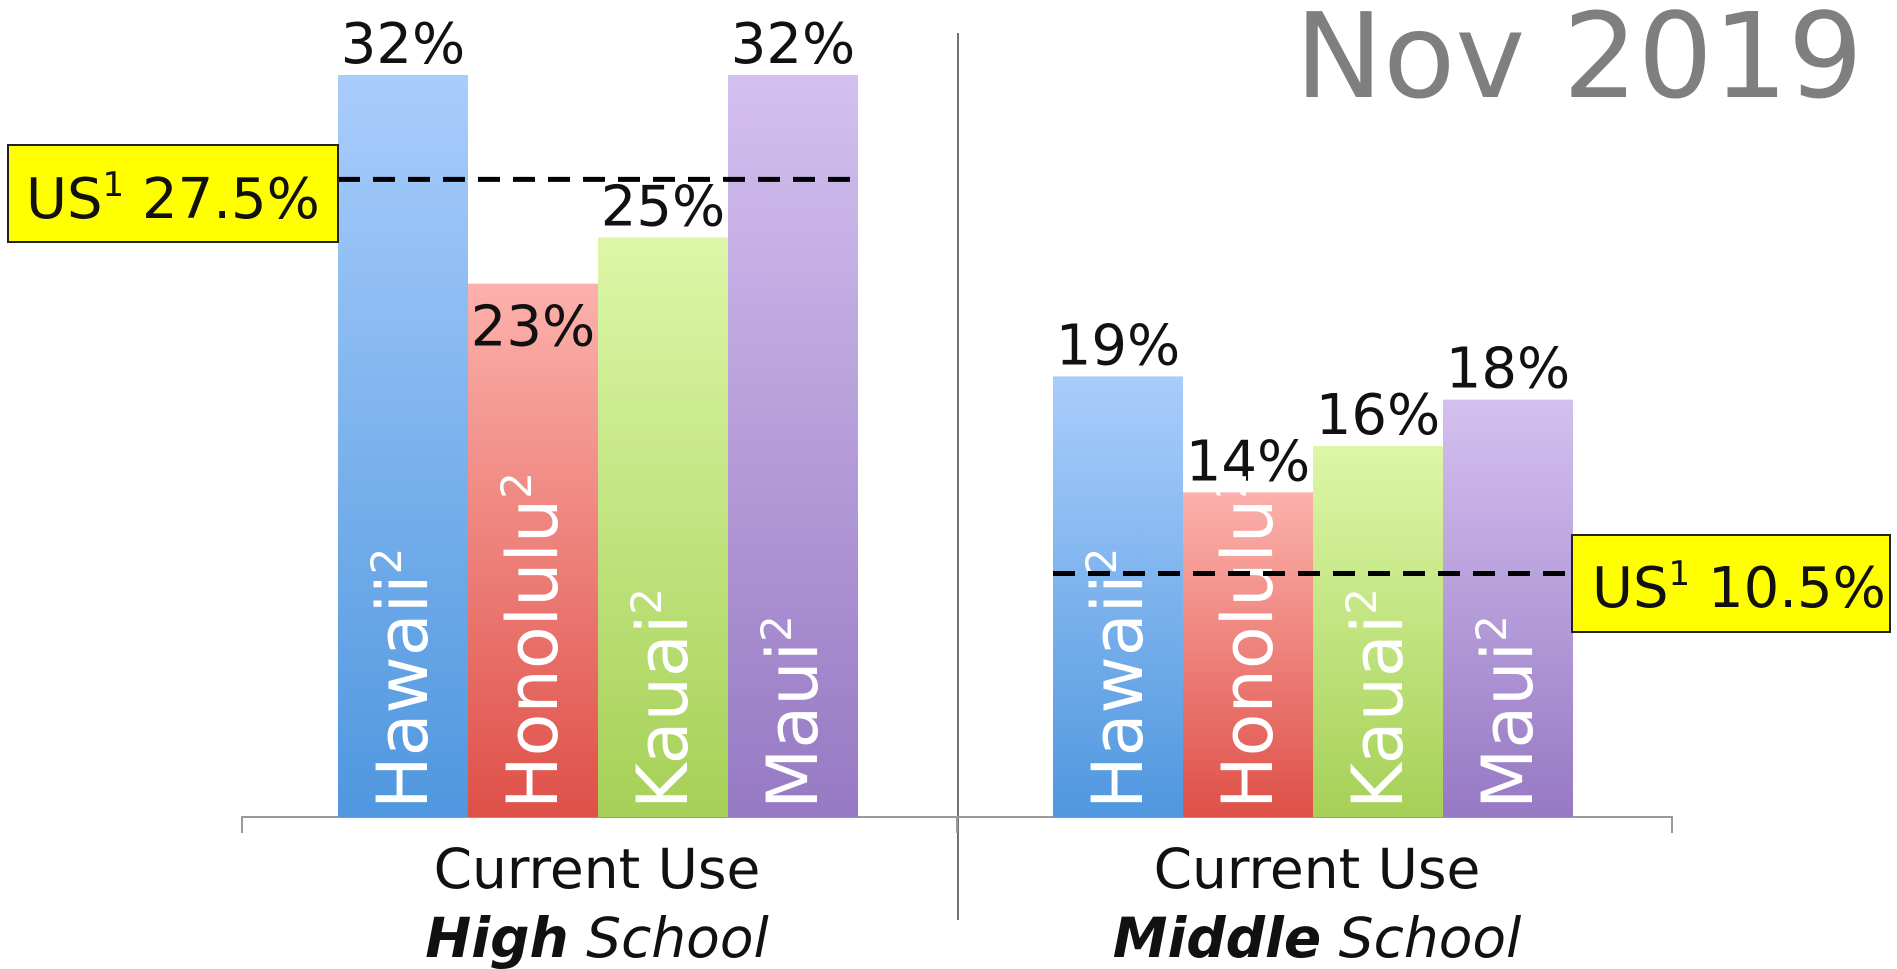  What do you see at coordinates (1248, 640) in the screenshot?
I see `bar-category-label-1-honolulu: Honolulu2` at bounding box center [1248, 640].